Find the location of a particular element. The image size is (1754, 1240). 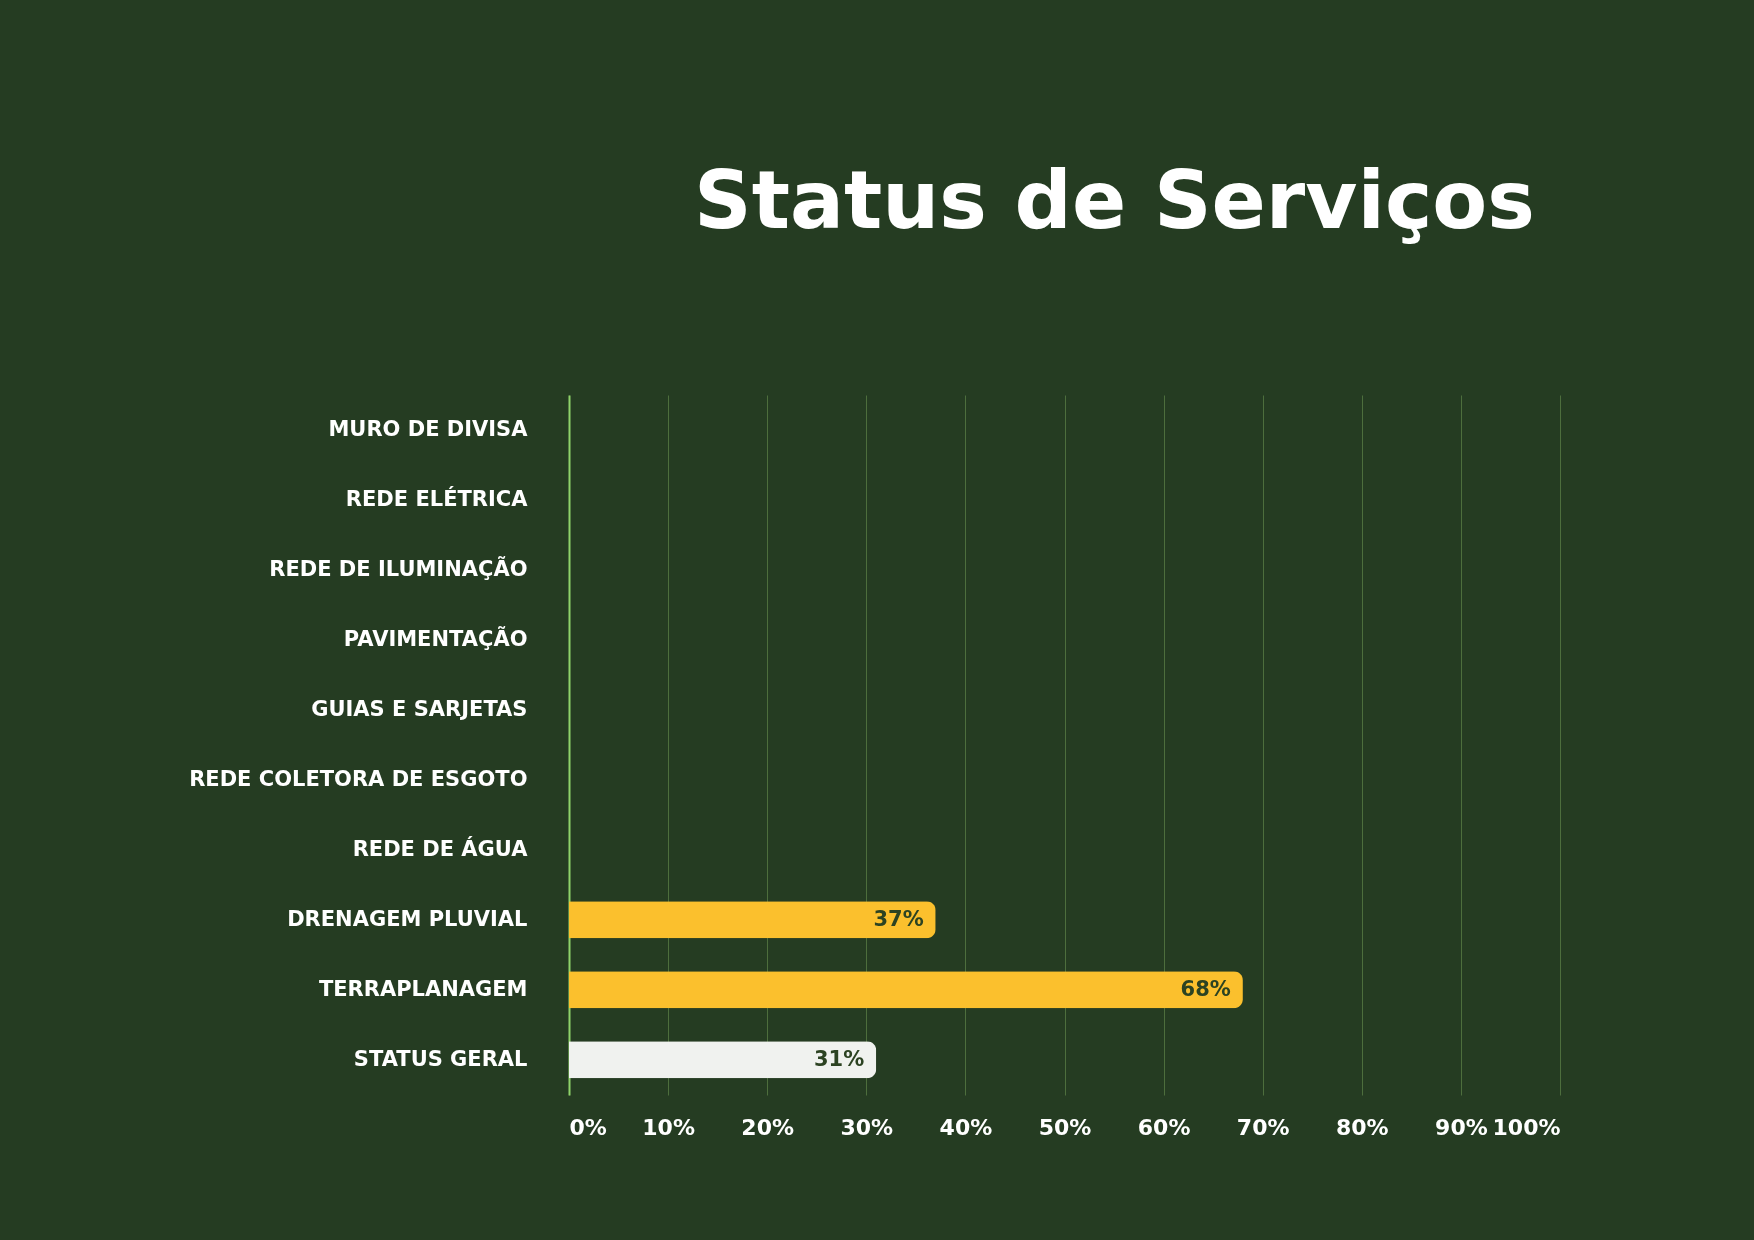

y-tick-label: PAVIMENTAÇÃO is located at coordinates (435, 639).